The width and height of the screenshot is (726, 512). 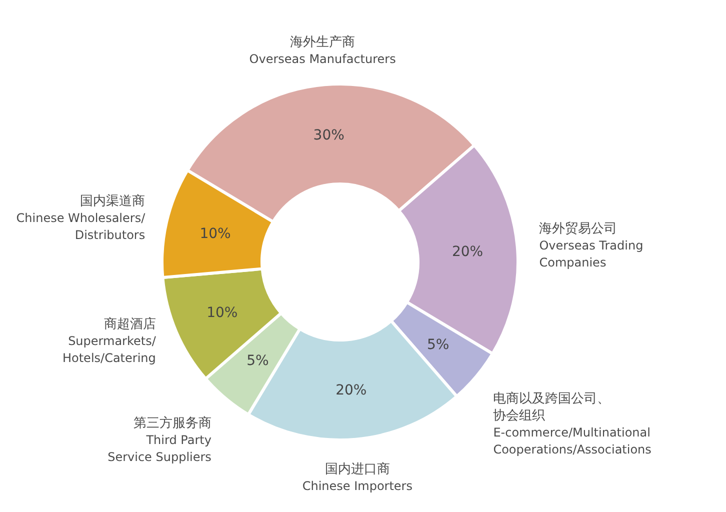 What do you see at coordinates (81, 218) in the screenshot?
I see `slice-label: 国内渠道商 Chinese Wholesalers/ Distributors` at bounding box center [81, 218].